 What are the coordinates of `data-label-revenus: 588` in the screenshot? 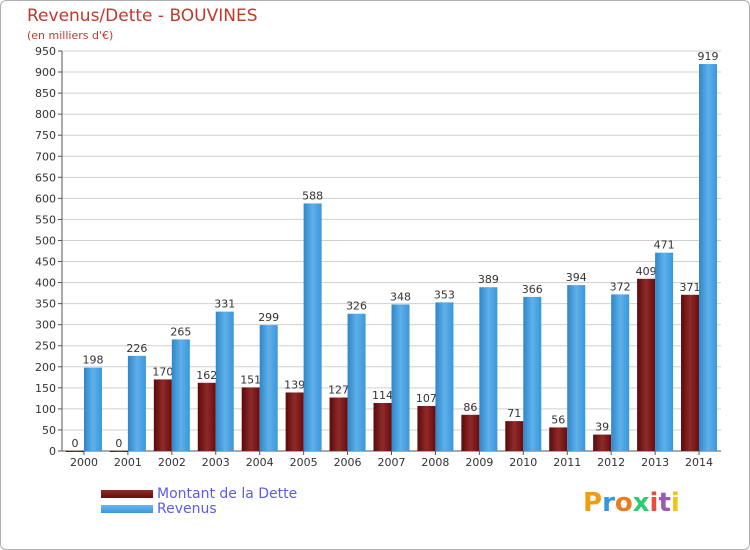 It's located at (312, 195).